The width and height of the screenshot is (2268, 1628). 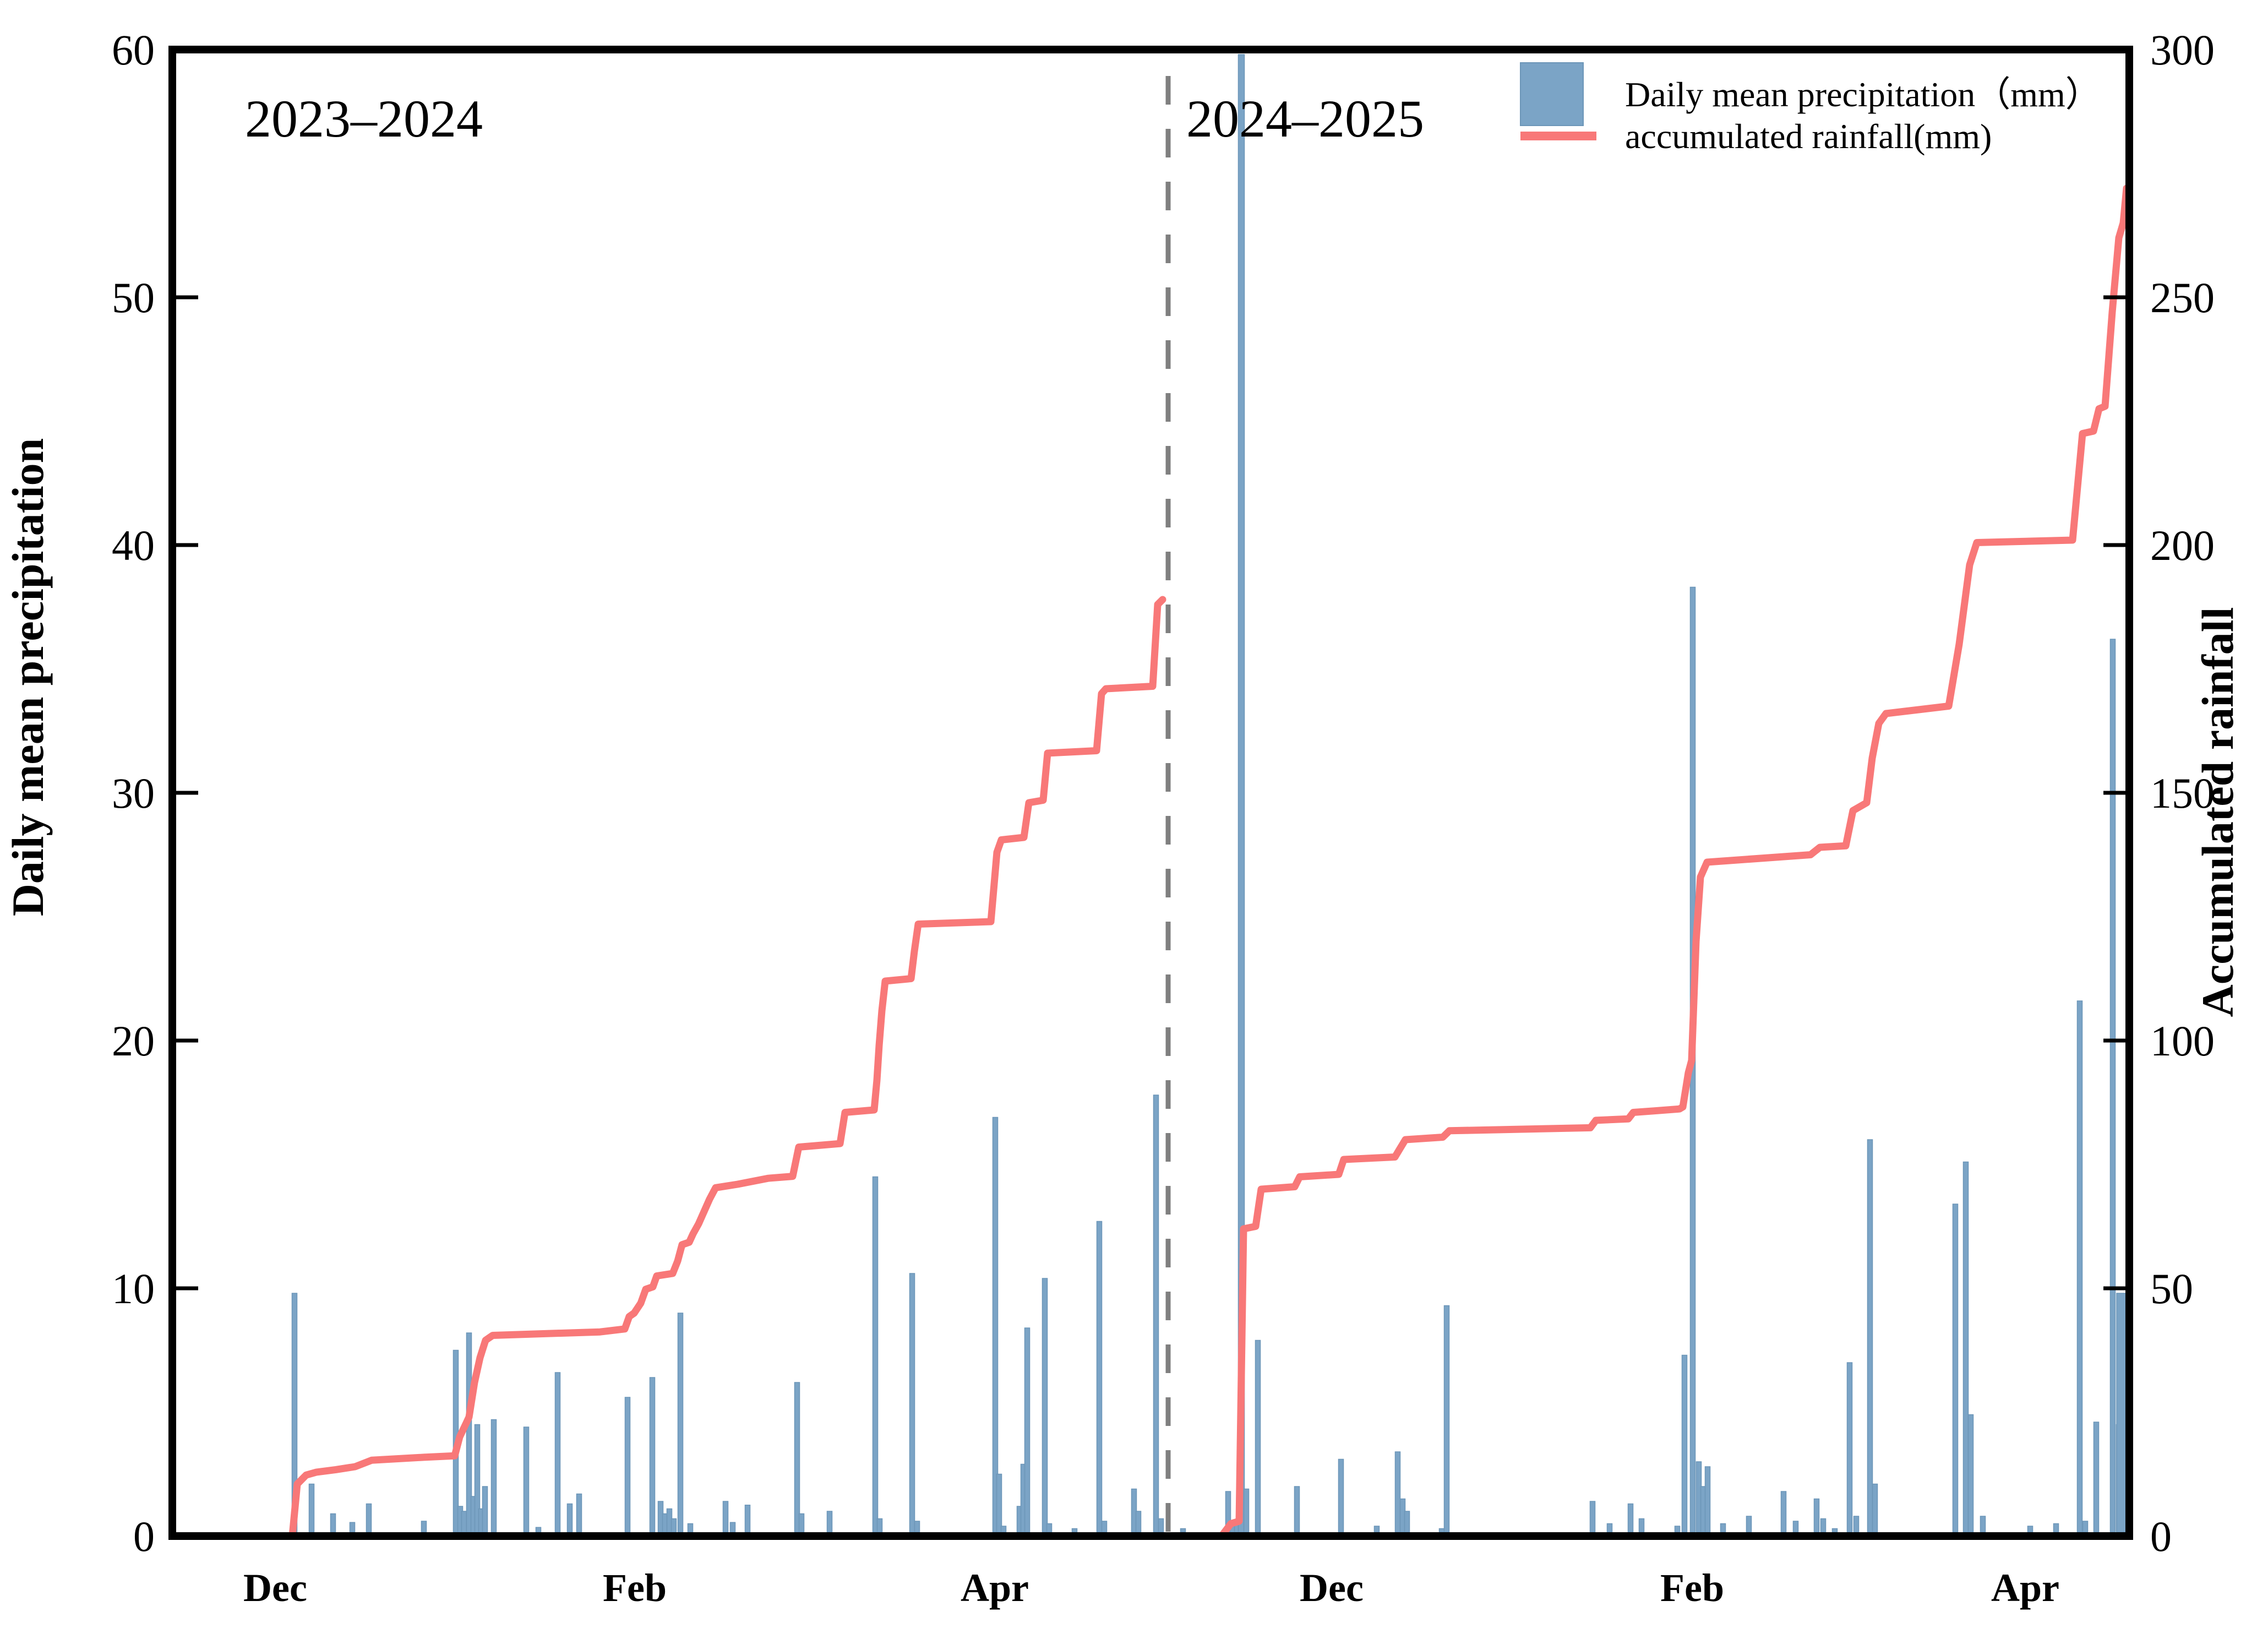 What do you see at coordinates (2182, 50) in the screenshot?
I see `right-axis-tick-label: 300` at bounding box center [2182, 50].